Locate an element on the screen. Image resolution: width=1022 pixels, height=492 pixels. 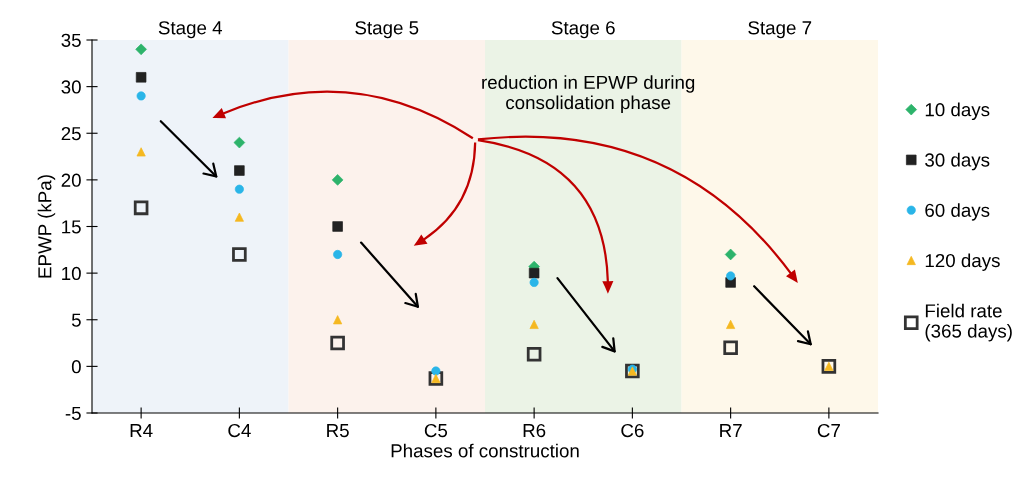
band-label: Stage 6 is located at coordinates (583, 30).